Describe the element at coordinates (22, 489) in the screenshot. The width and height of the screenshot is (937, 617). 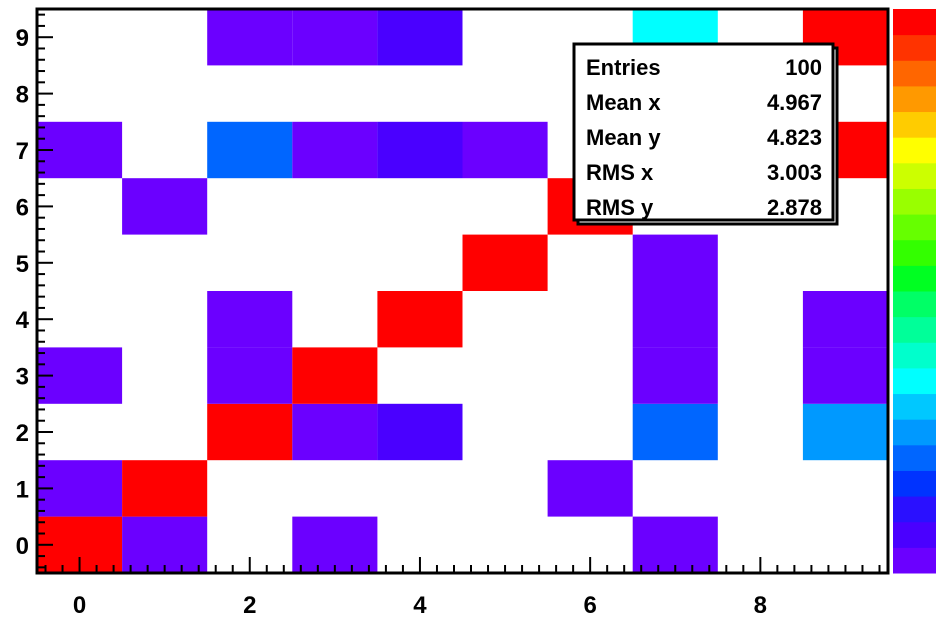
I see `y-tick-label: 1` at that location.